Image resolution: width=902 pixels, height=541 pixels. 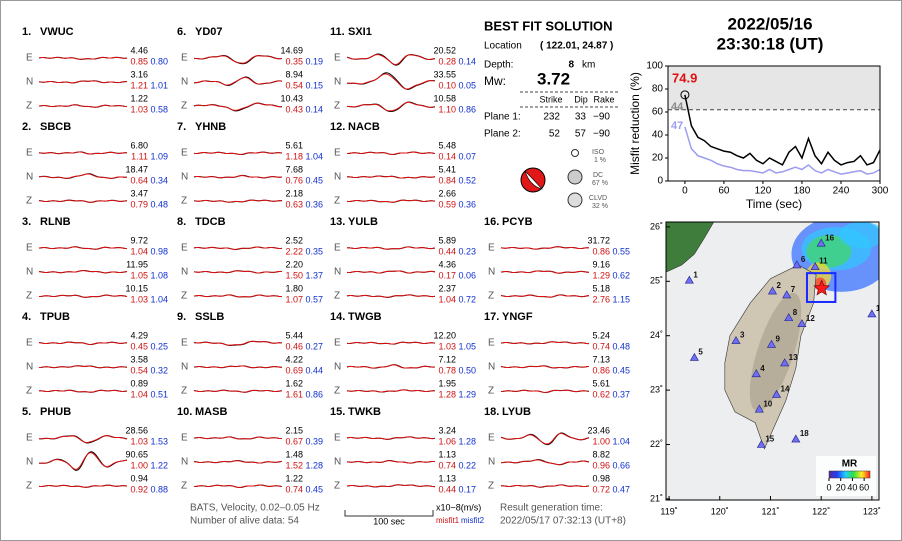 What do you see at coordinates (444, 50) in the screenshot?
I see `amplitude: 20.52` at bounding box center [444, 50].